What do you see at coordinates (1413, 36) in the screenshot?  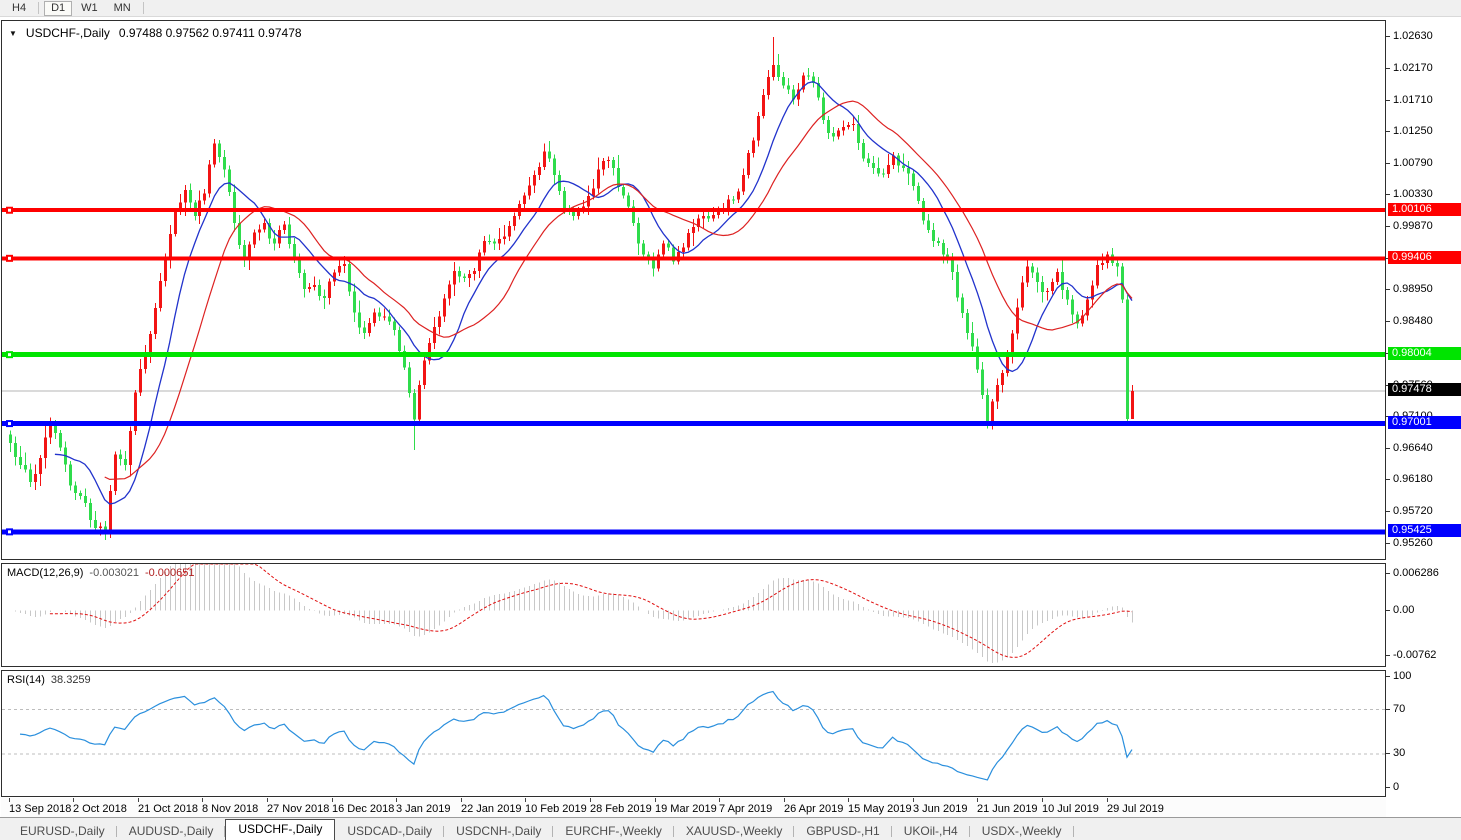 I see `price-tick-1.02630: 1.02630` at bounding box center [1413, 36].